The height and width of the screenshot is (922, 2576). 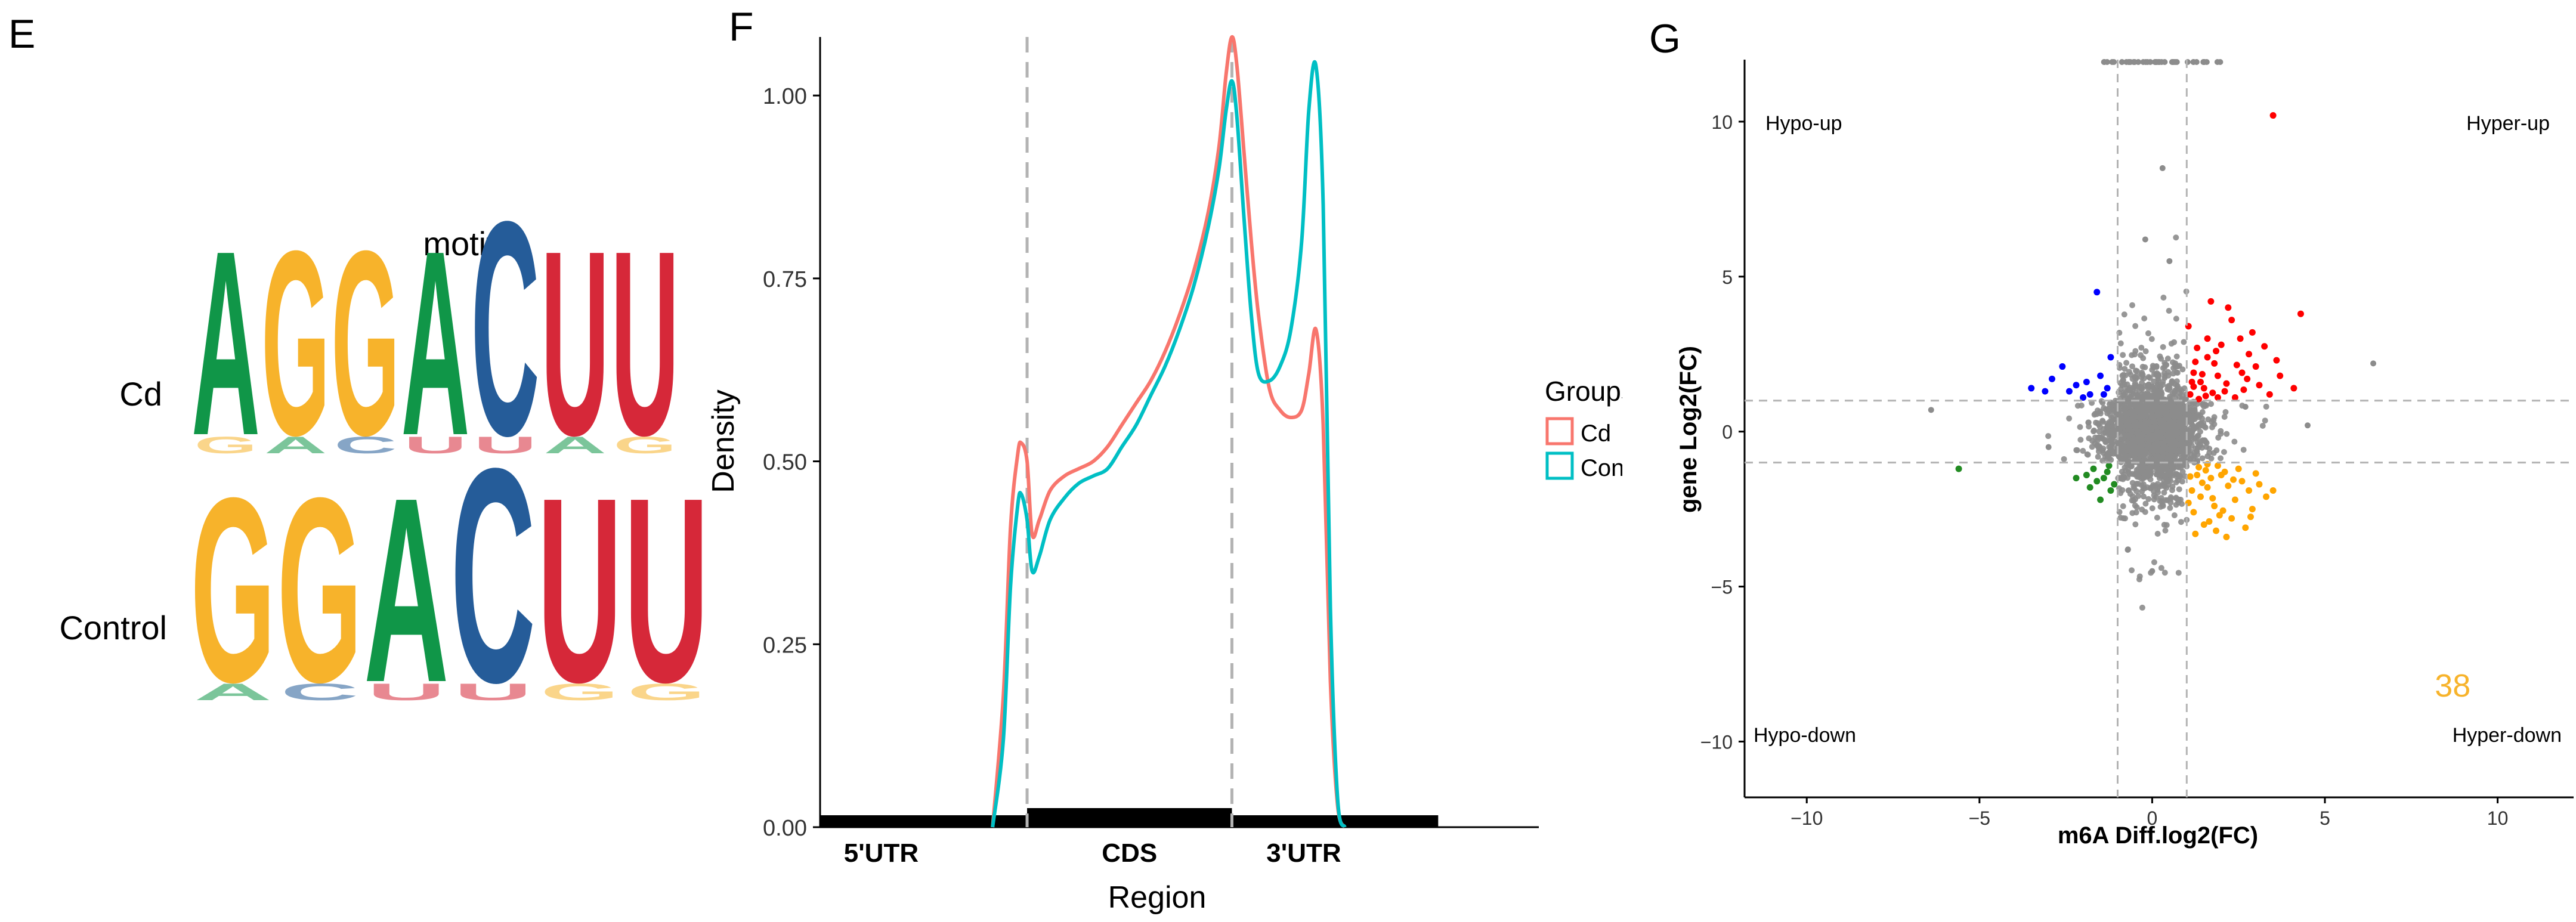 I want to click on logo-letter-g: G, so click(x=319, y=590).